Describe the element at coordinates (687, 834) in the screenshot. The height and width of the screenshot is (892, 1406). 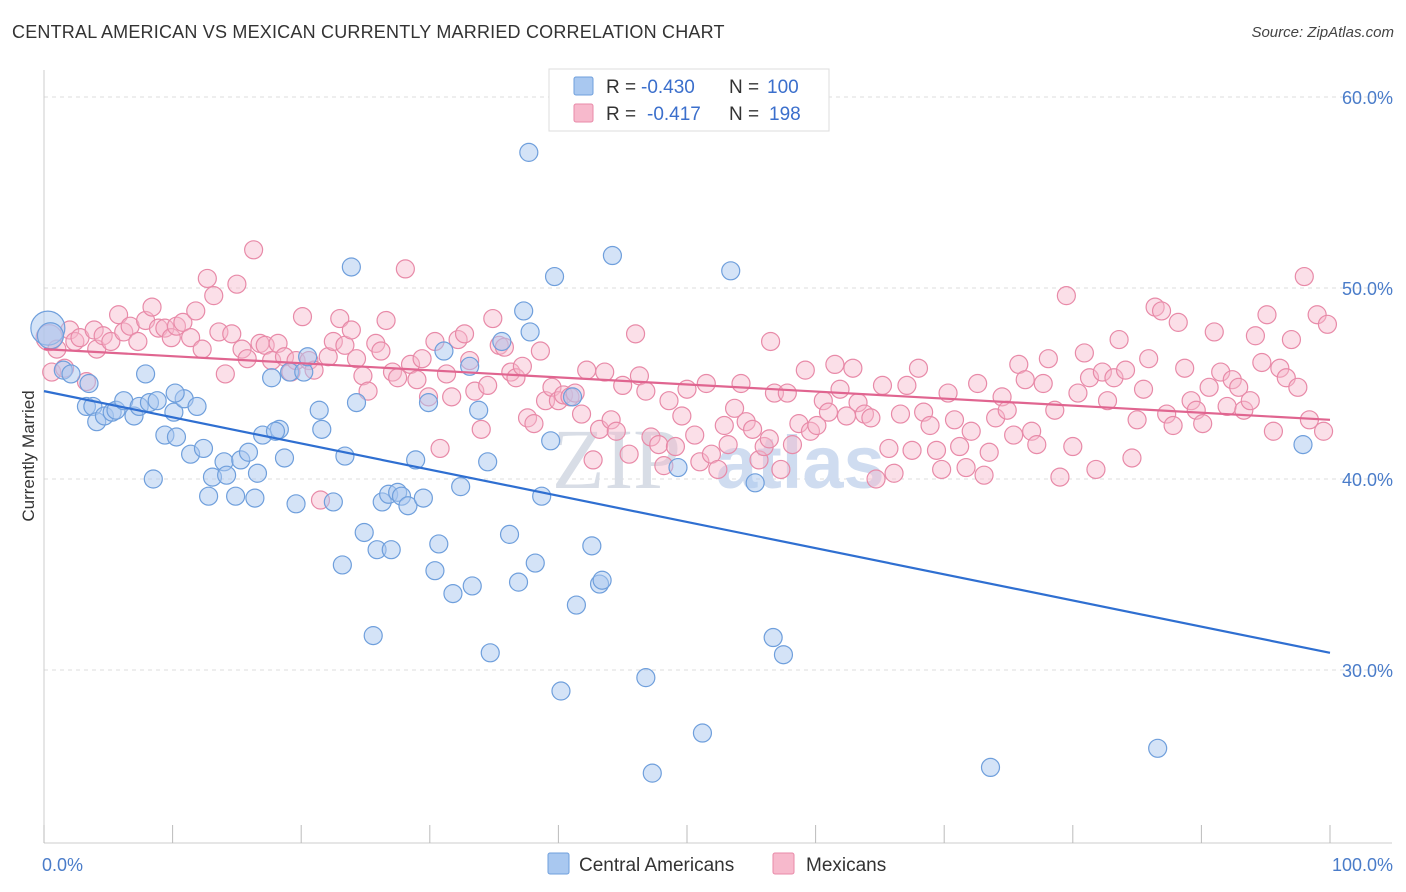
I see `x-axis-ticks` at that location.